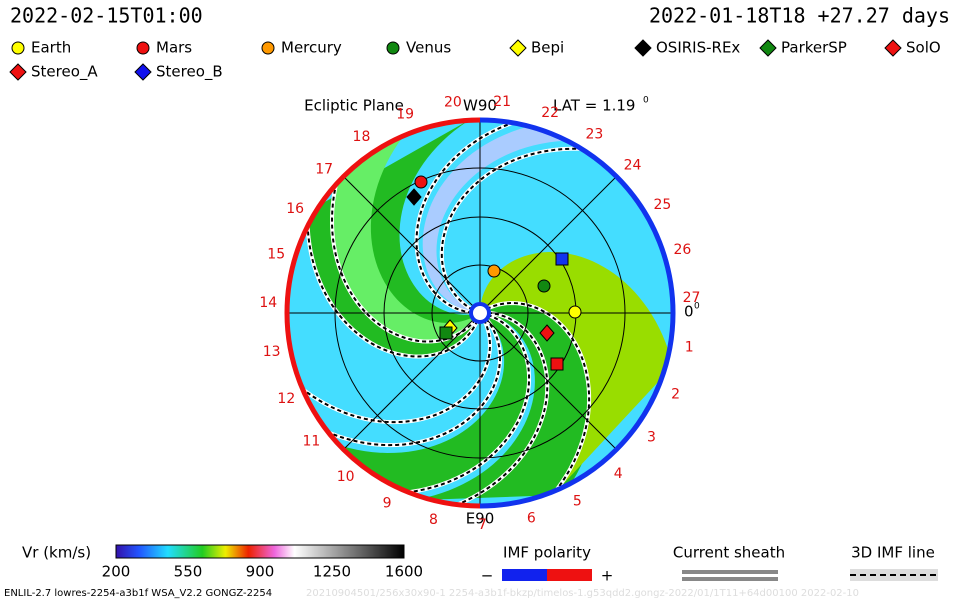 This screenshot has width=960, height=600. I want to click on bottom-label: E90, so click(480, 519).